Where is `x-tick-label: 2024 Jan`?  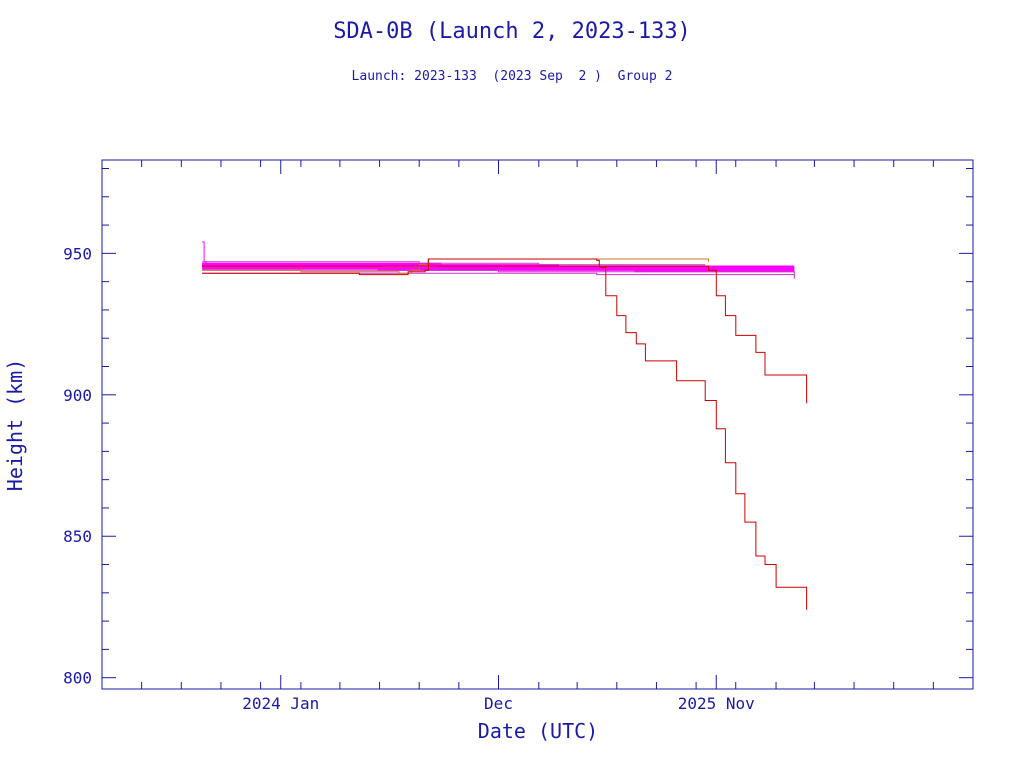 x-tick-label: 2024 Jan is located at coordinates (280, 703).